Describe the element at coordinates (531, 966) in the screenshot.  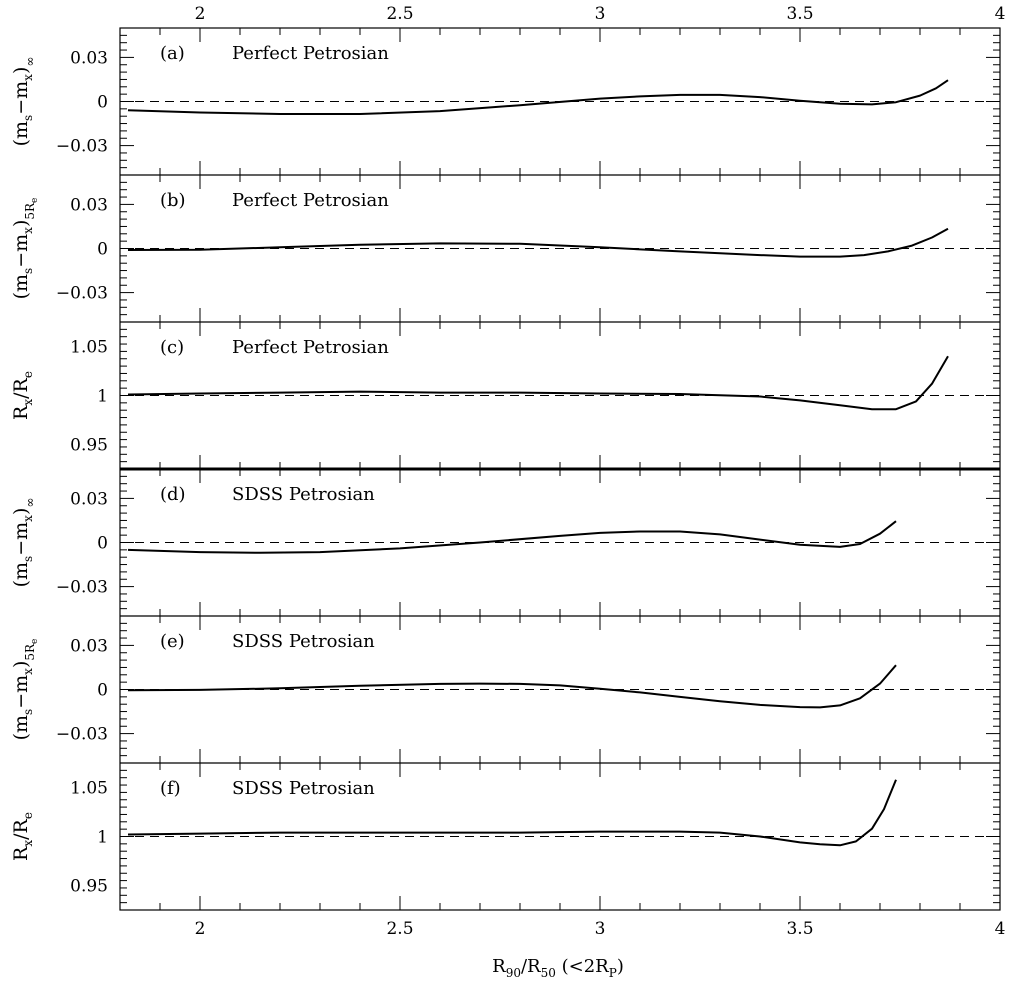
I see `x-axis-label-mid: /R` at that location.